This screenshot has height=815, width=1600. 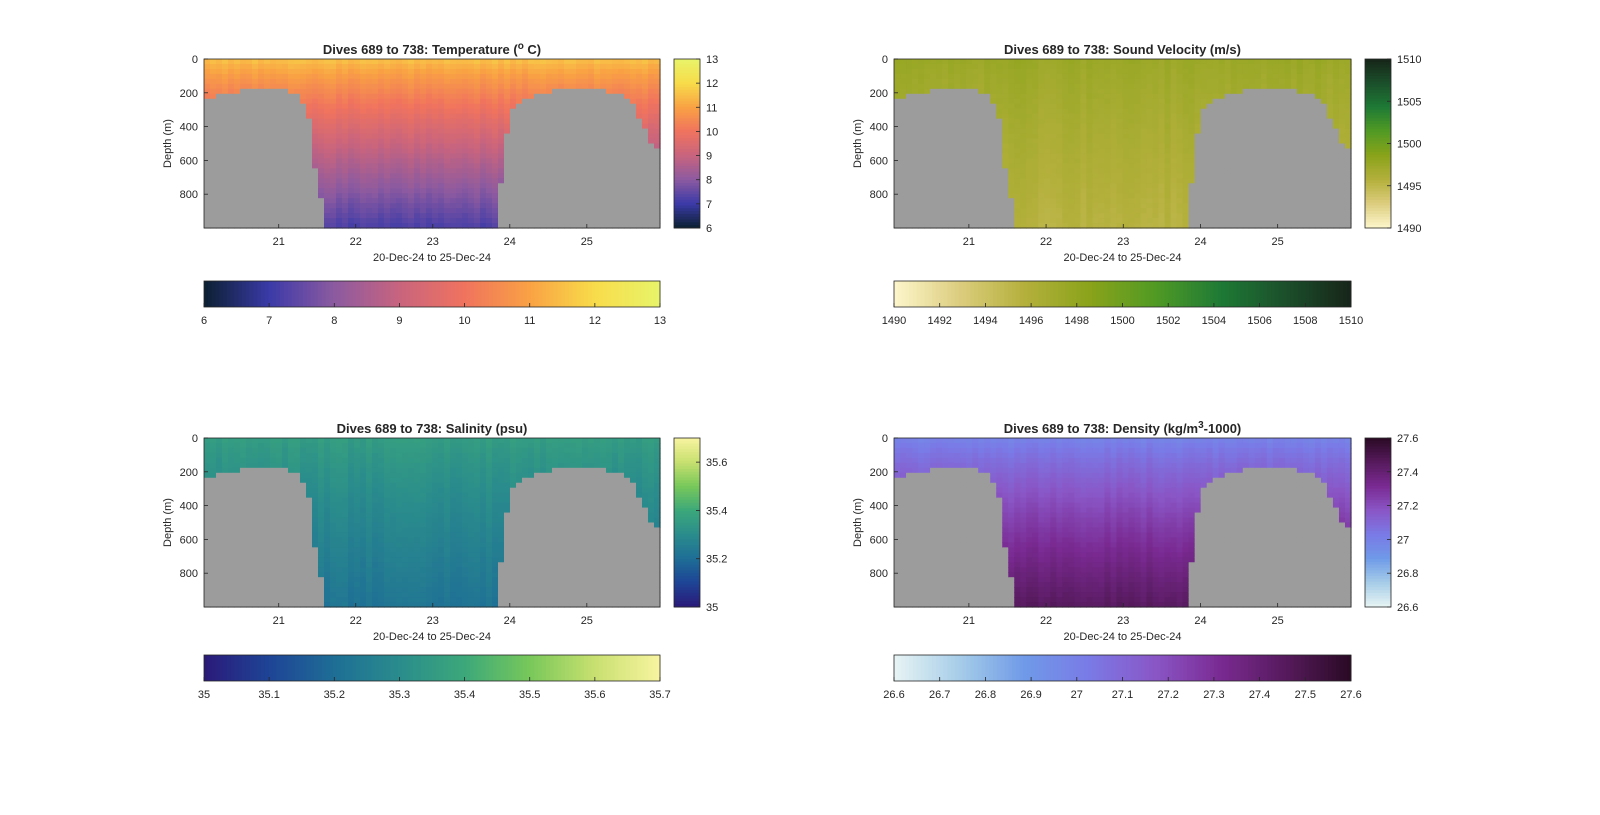 I want to click on x-tick-label: 24, so click(x=510, y=242).